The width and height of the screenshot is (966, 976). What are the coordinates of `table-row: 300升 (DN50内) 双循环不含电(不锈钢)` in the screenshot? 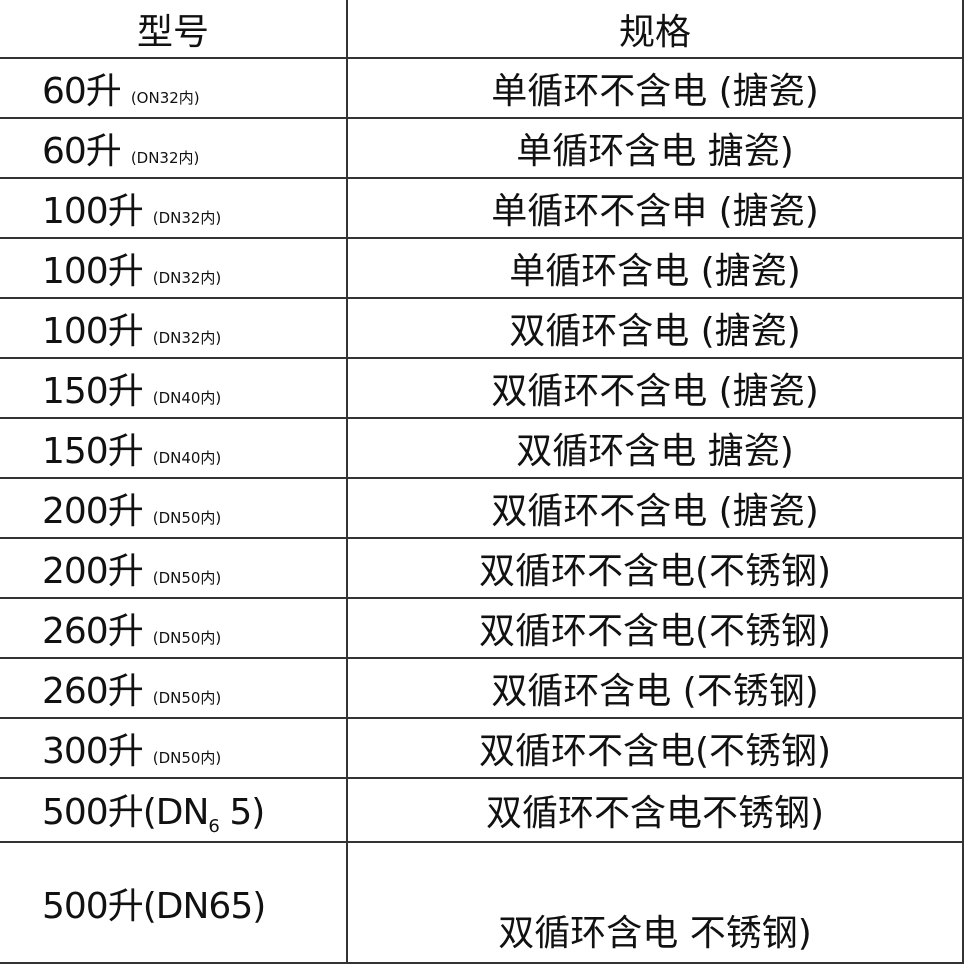 It's located at (482, 748).